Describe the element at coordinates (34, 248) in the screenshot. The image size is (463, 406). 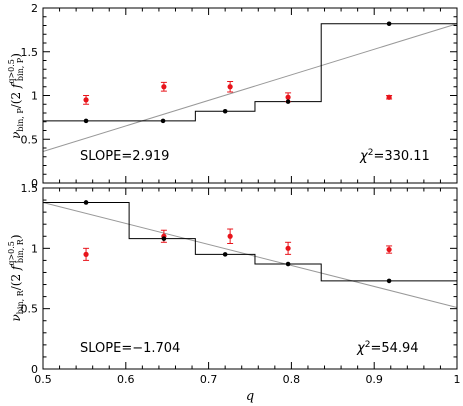
I see `bottom-y-tick-label: 1` at that location.